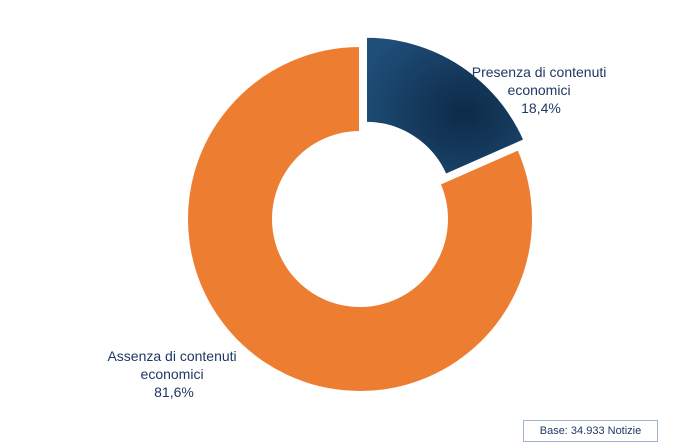 This screenshot has height=446, width=686. I want to click on slice-label-assenza-line2: economici, so click(172, 374).